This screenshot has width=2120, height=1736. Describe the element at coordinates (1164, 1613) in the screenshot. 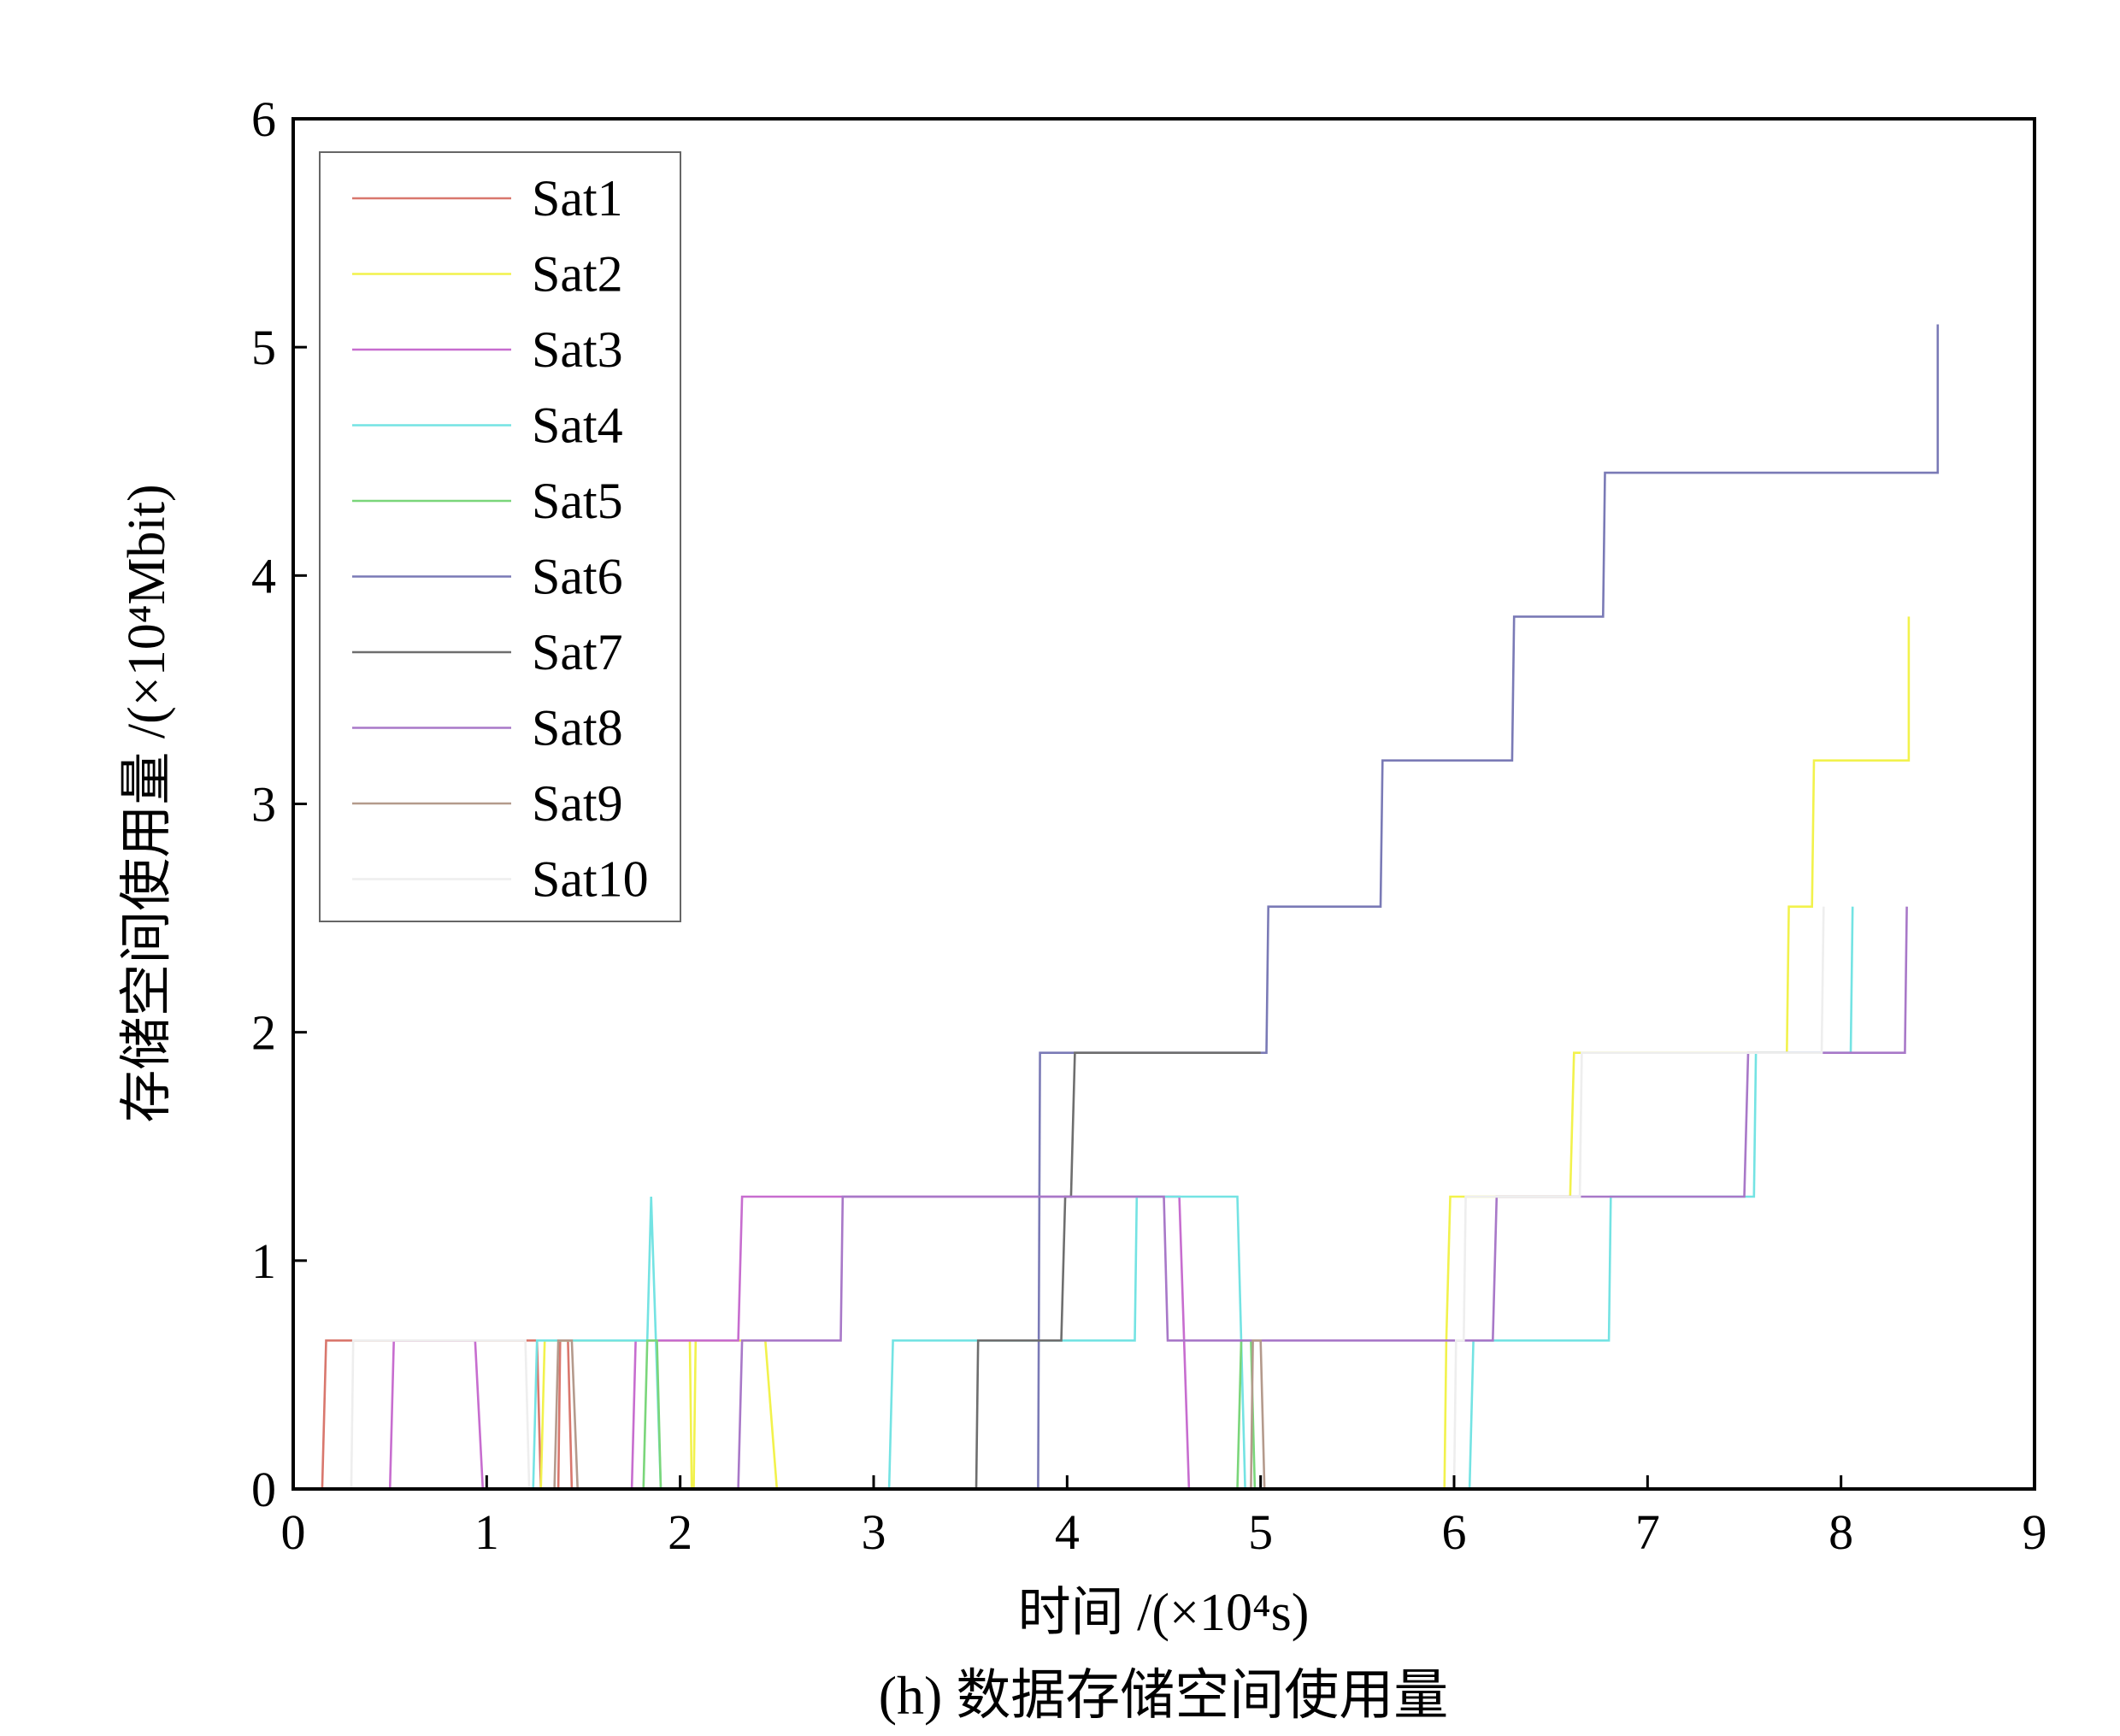

I see `x-axis-title: 时间 /(×10⁴s)` at that location.